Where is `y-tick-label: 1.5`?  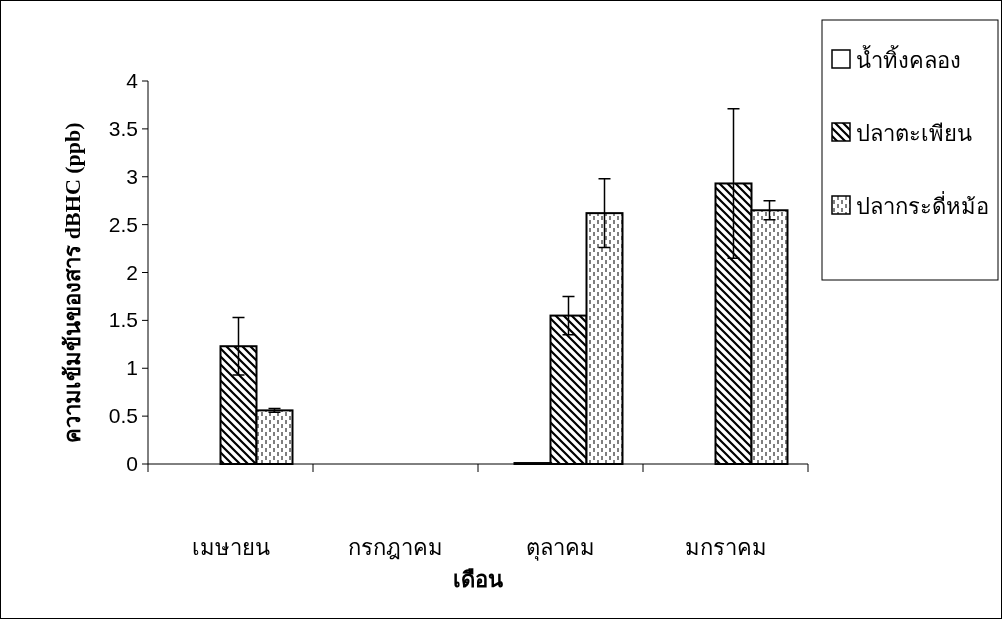 y-tick-label: 1.5 is located at coordinates (123, 320).